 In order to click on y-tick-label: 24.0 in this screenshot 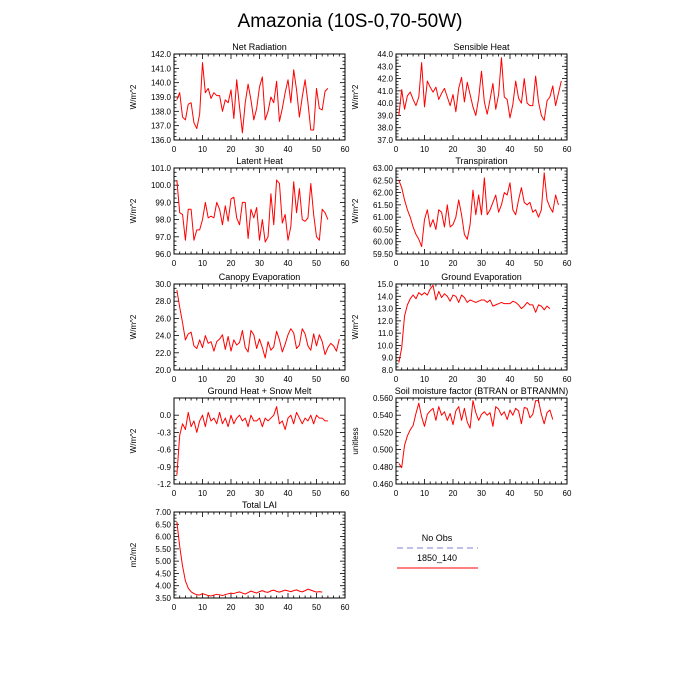, I will do `click(163, 336)`.